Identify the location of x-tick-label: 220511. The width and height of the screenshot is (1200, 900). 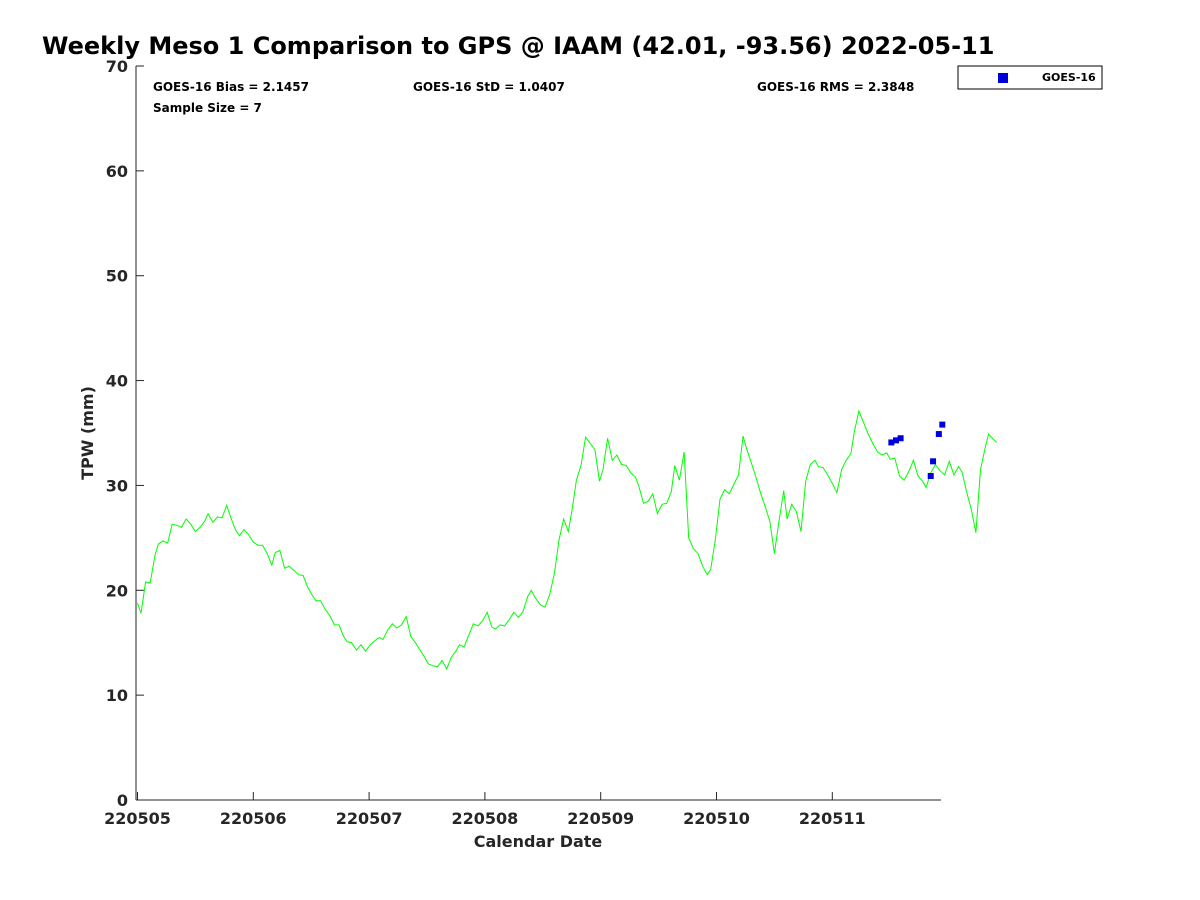
(832, 818).